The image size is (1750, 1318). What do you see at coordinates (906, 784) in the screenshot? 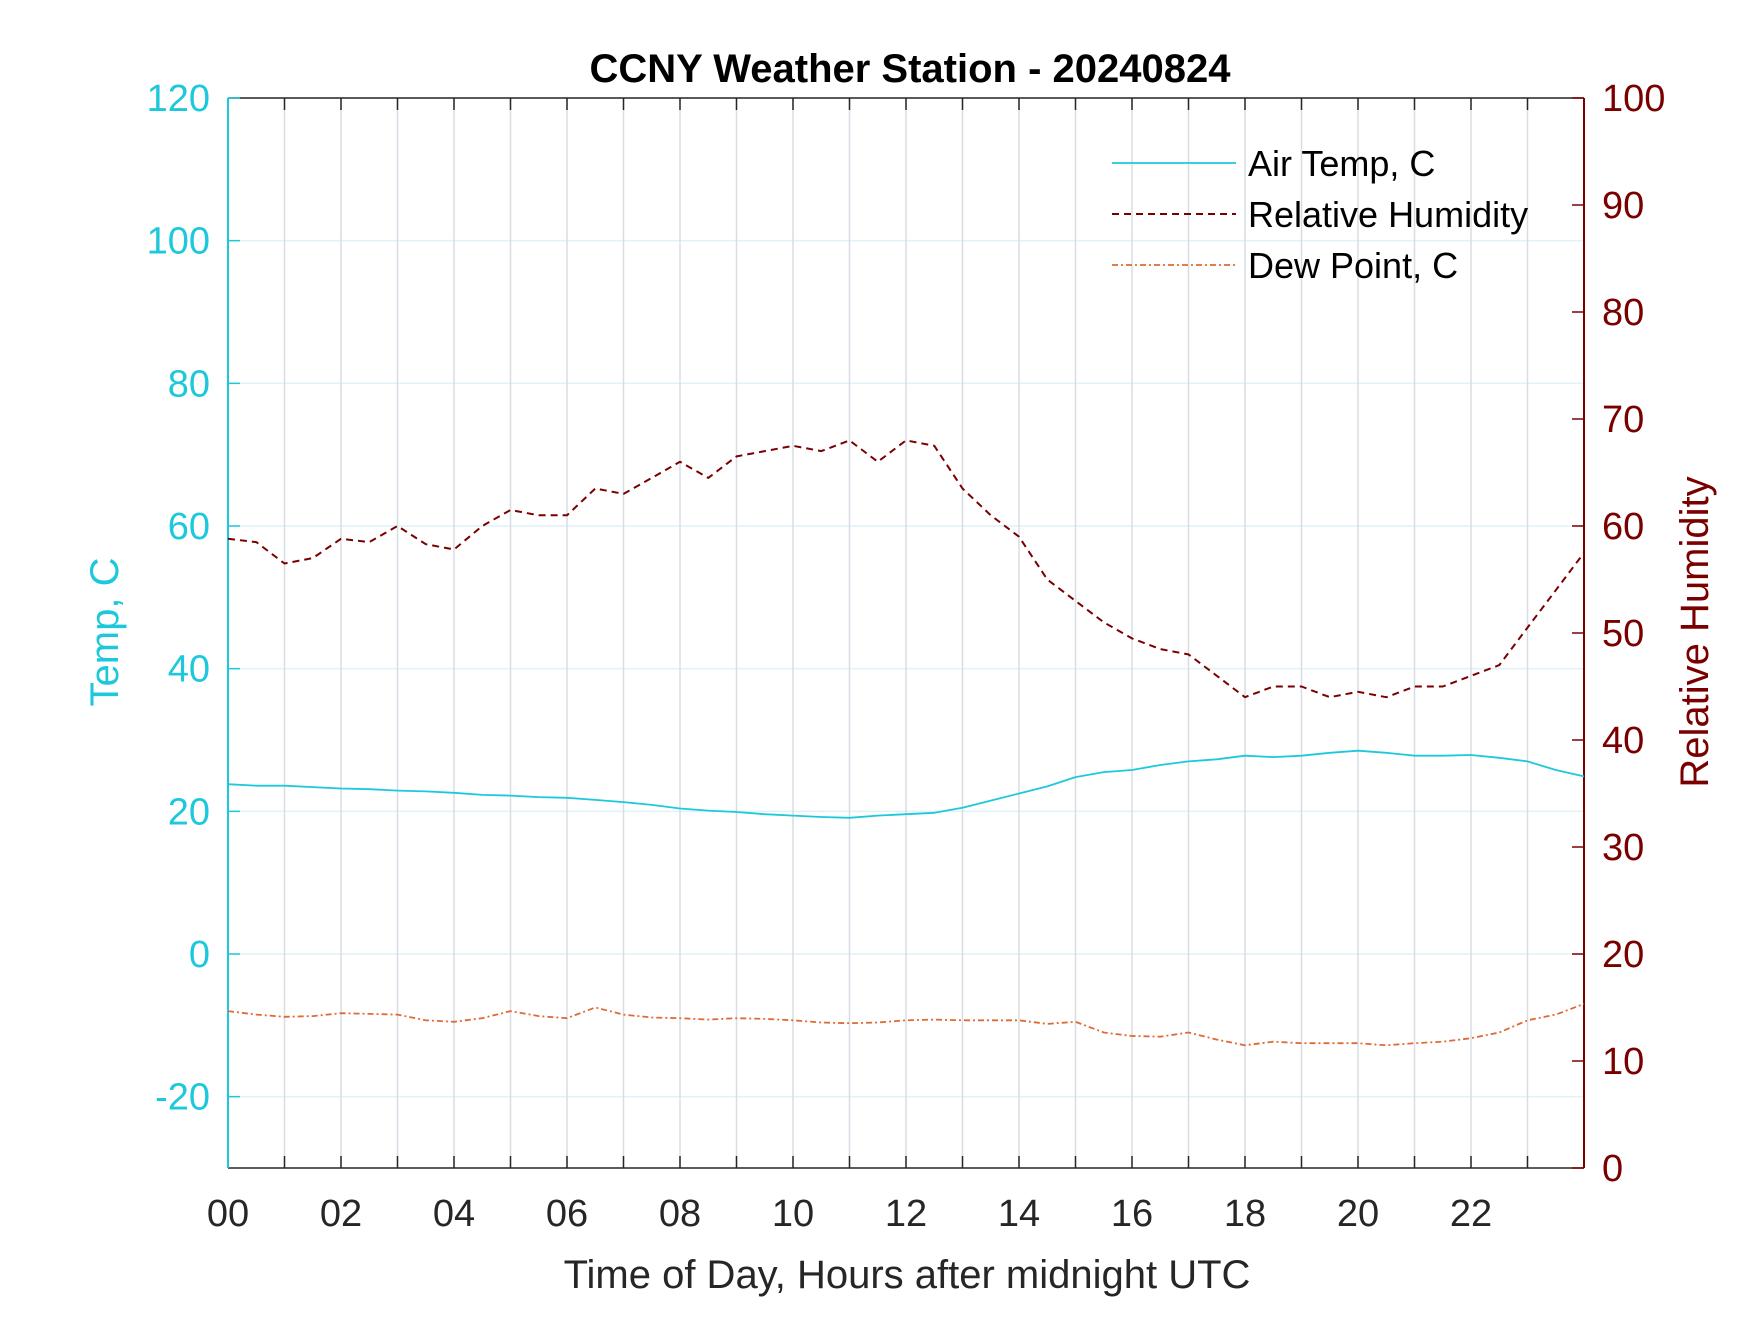
I see `series-line-air-temp-c` at bounding box center [906, 784].